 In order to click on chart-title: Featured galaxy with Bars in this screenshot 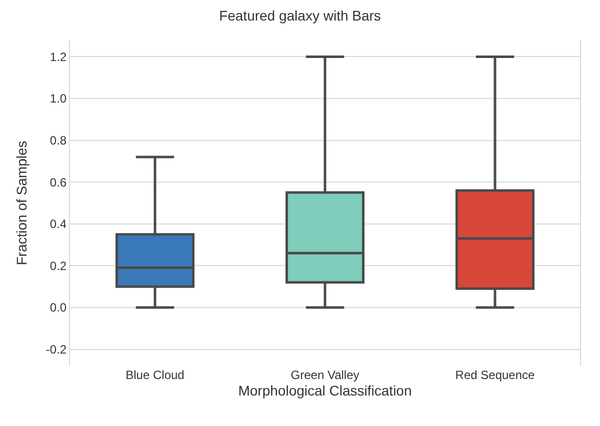, I will do `click(300, 15)`.